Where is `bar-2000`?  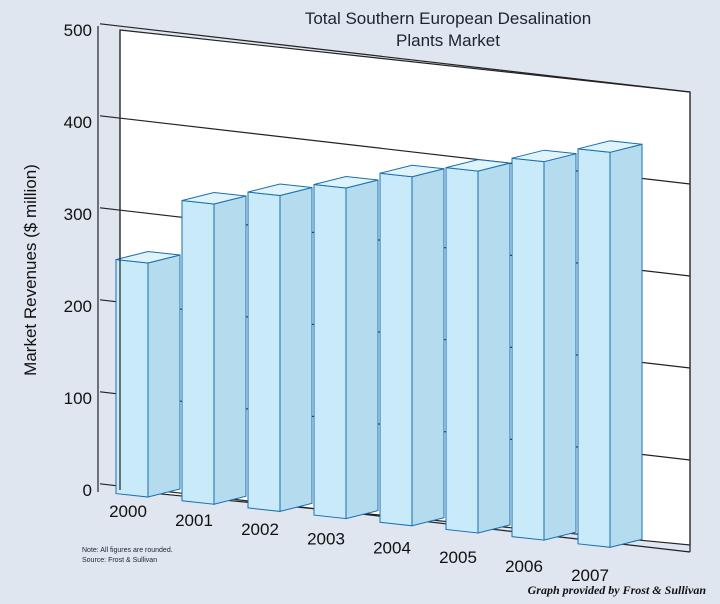
bar-2000 is located at coordinates (148, 374).